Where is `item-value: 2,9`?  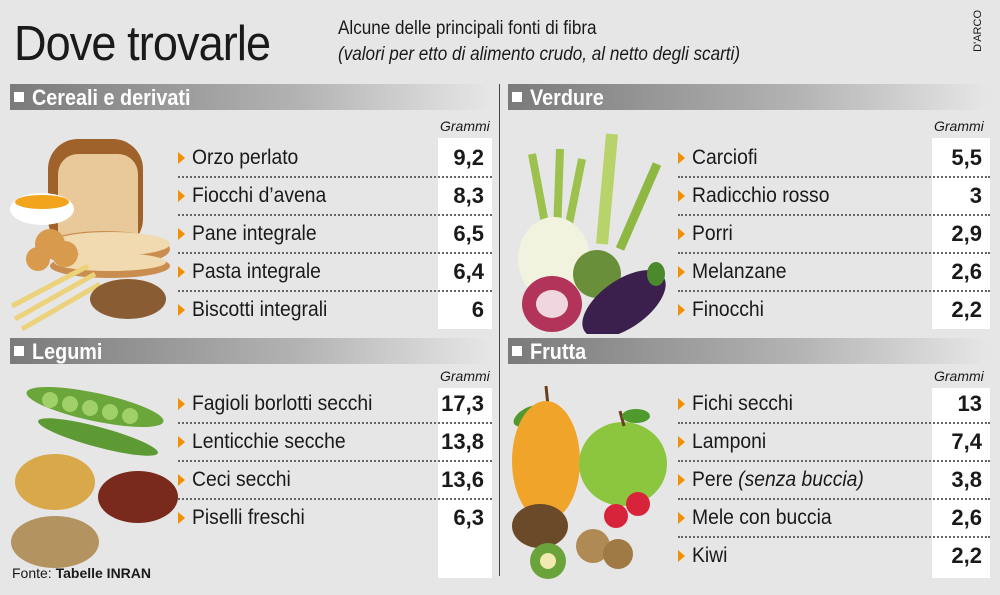
item-value: 2,9 is located at coordinates (966, 233).